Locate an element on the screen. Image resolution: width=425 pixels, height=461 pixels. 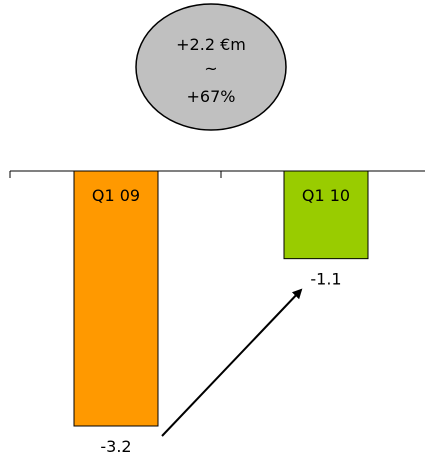
change-bubble-percent: +67% is located at coordinates (211, 96).